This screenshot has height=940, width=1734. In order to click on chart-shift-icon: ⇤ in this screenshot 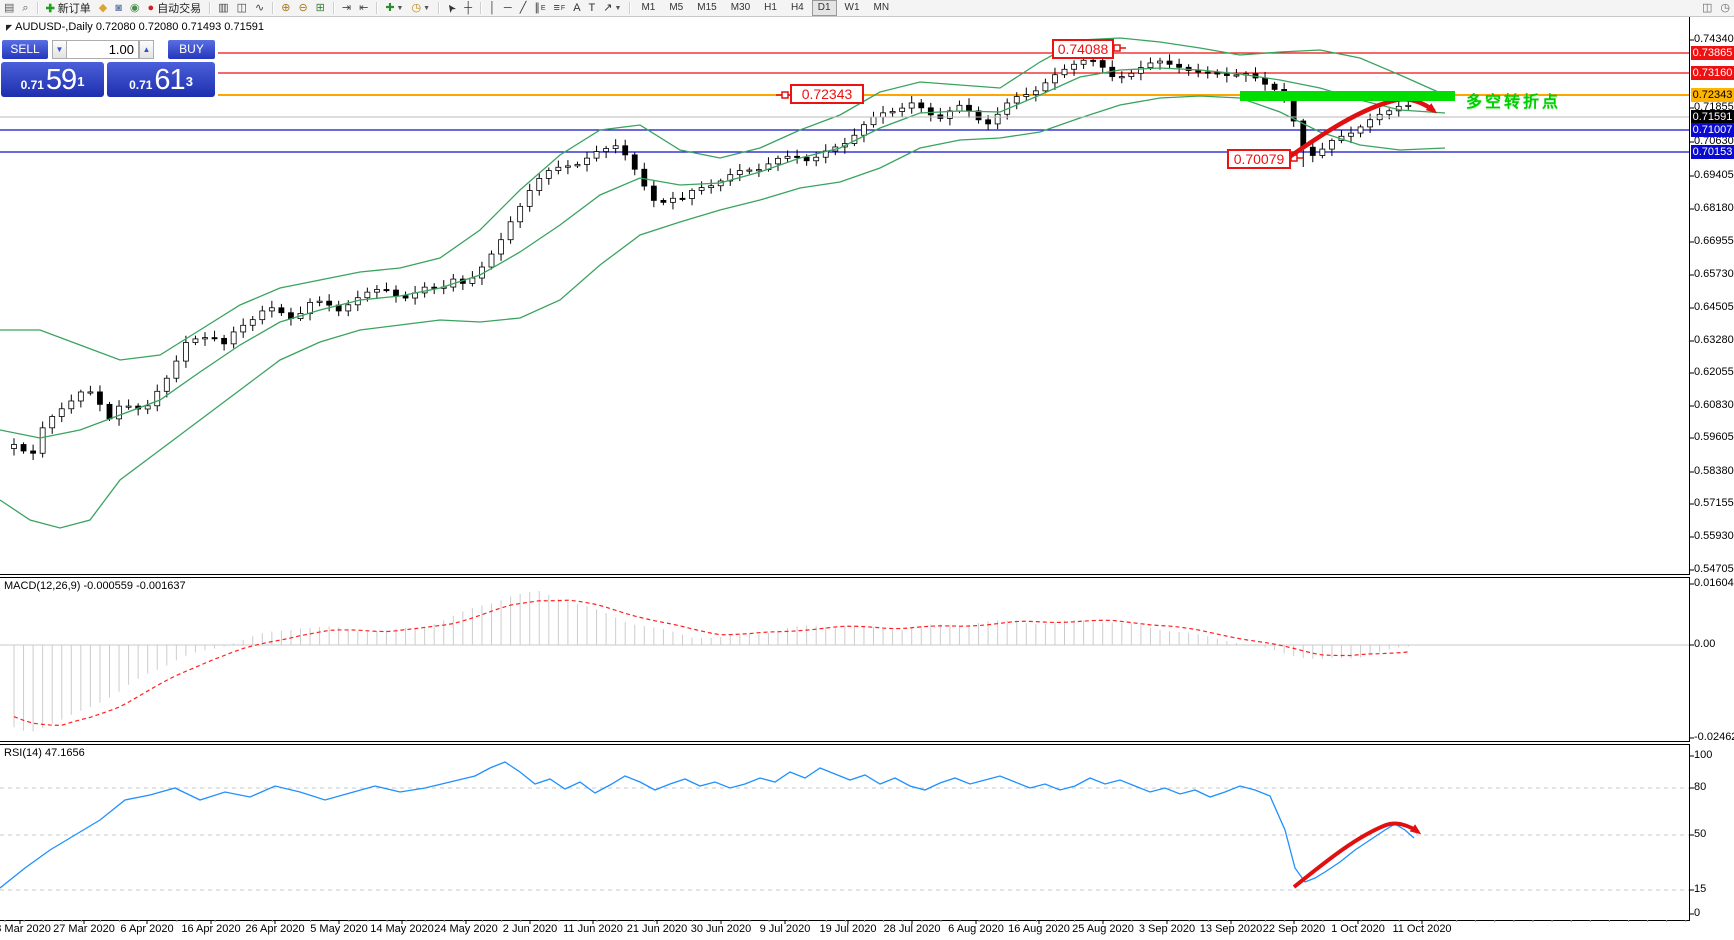, I will do `click(363, 8)`.